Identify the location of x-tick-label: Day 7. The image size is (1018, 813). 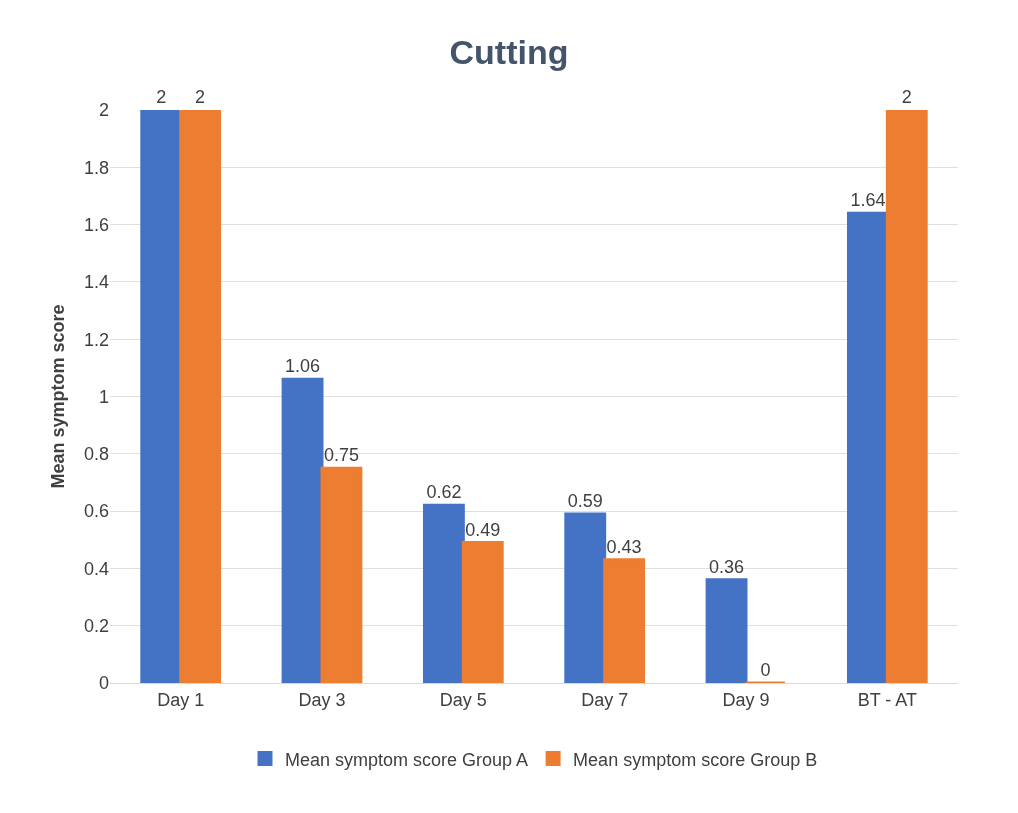
(605, 699).